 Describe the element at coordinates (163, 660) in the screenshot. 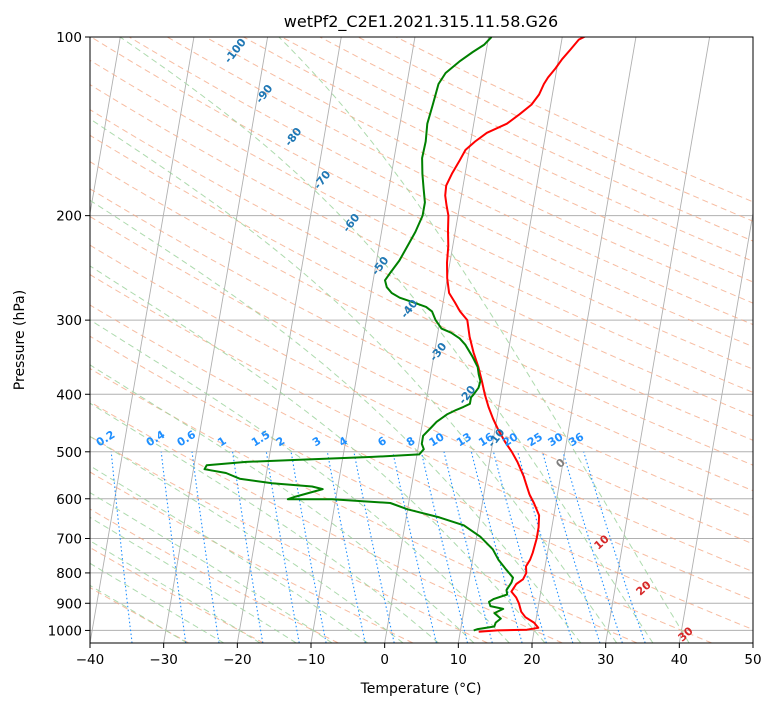

I see `x-tick-label: −30` at that location.